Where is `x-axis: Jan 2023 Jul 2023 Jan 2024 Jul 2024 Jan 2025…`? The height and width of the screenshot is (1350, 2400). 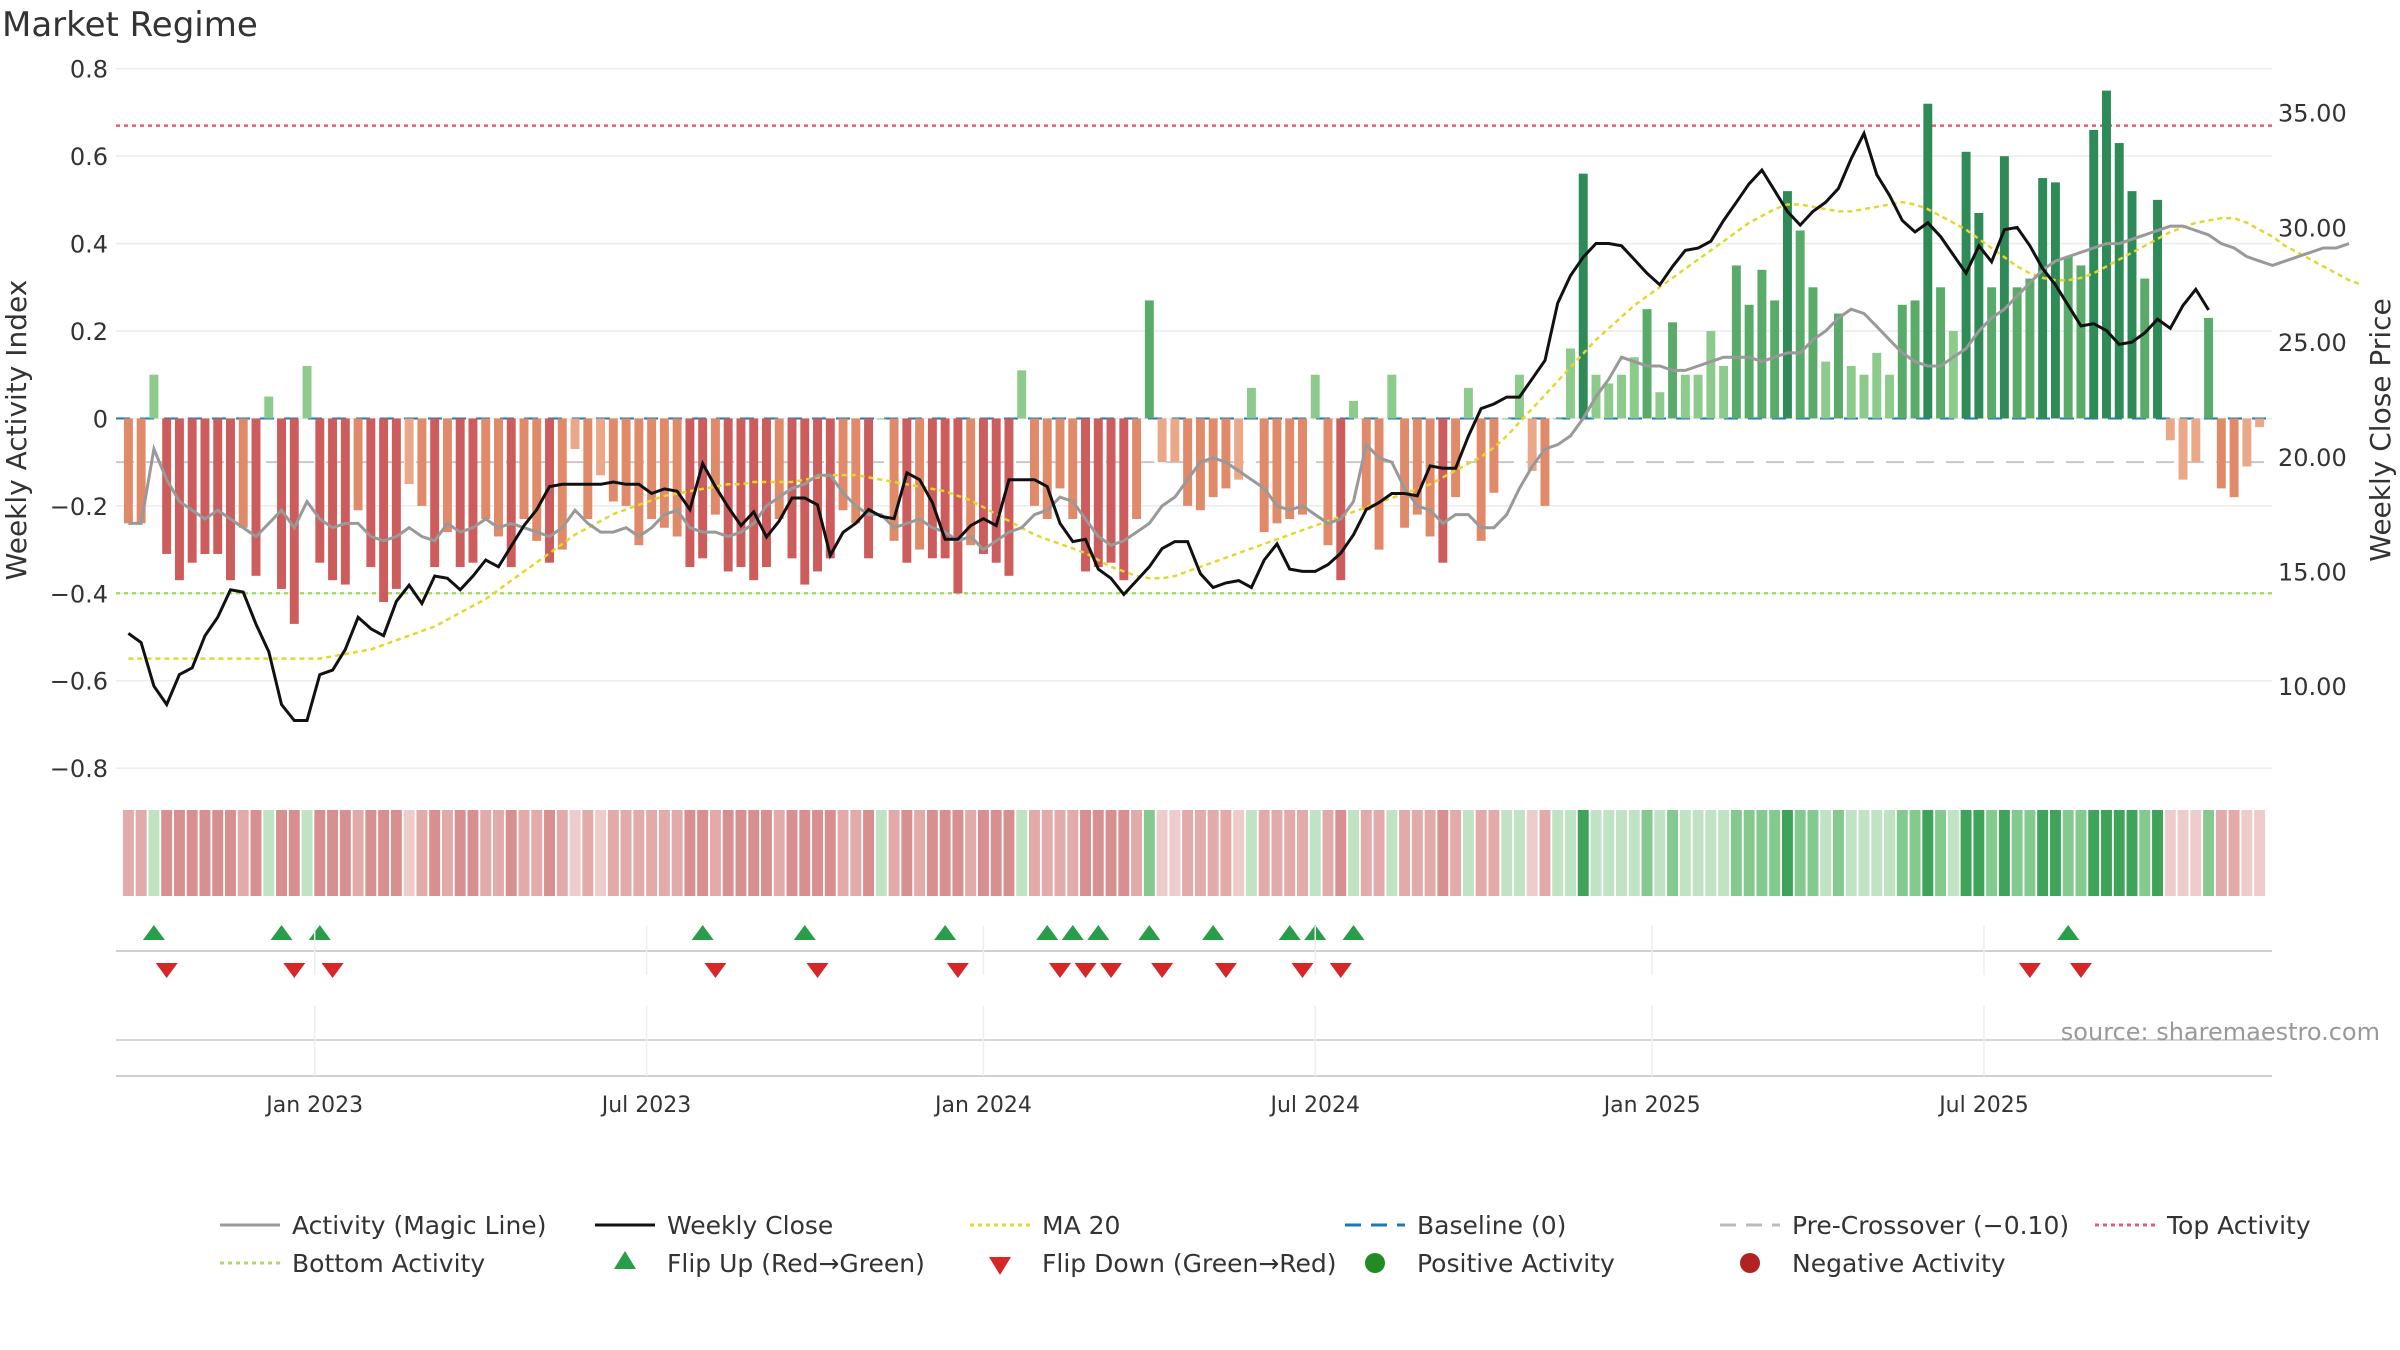
x-axis: Jan 2023 Jul 2023 Jan 2024 Jul 2024 Jan 2025… is located at coordinates (1194, 1022).